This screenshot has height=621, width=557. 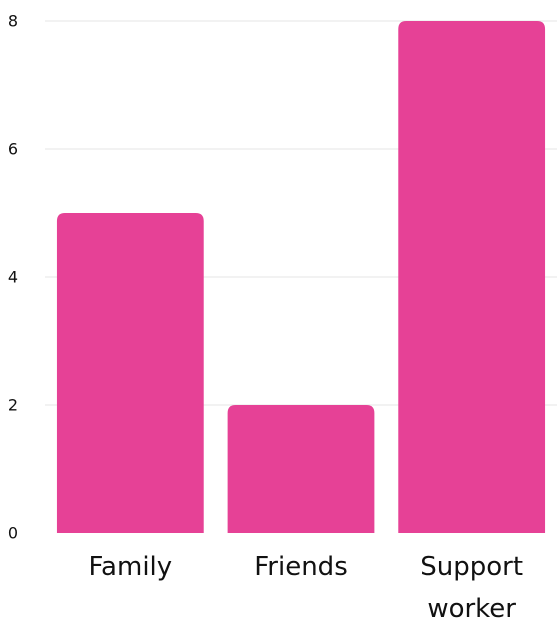 I want to click on y-tick-label: 2, so click(x=13, y=405).